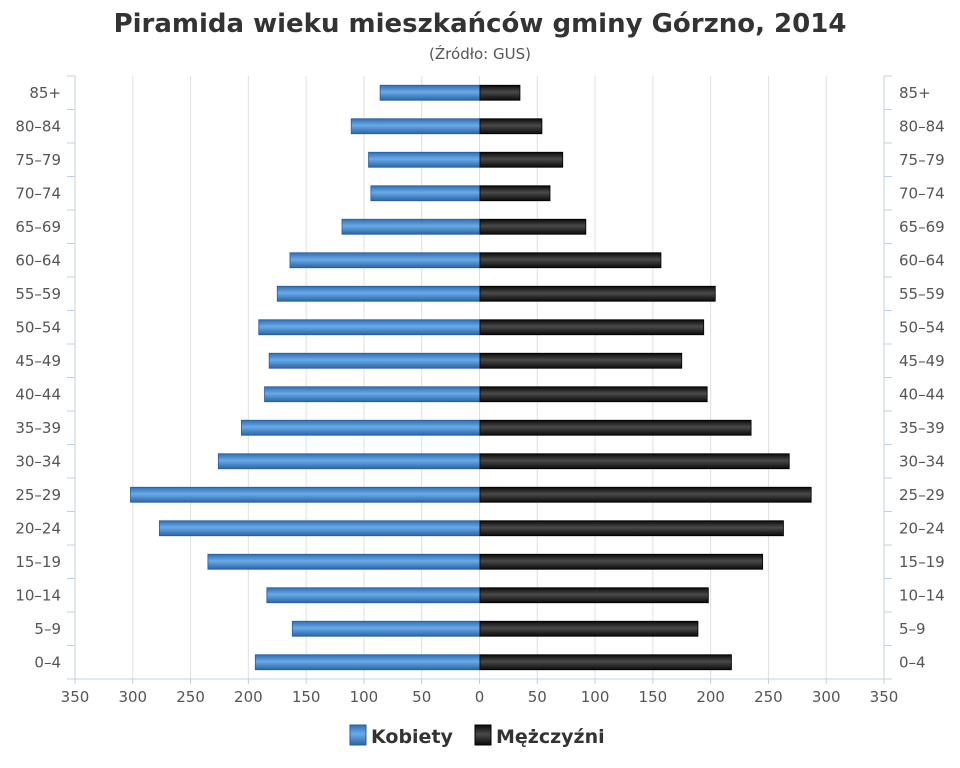 The image size is (960, 768). I want to click on category-label-left: 5–9, so click(47, 629).